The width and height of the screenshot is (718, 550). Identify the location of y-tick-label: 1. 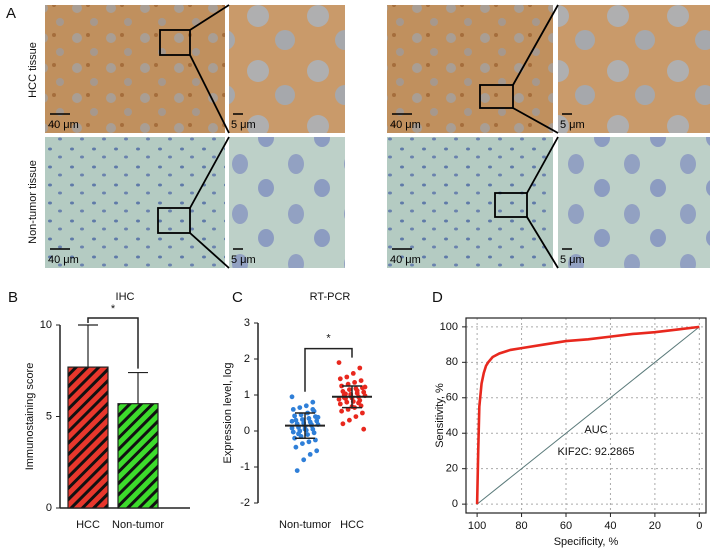
(247, 395).